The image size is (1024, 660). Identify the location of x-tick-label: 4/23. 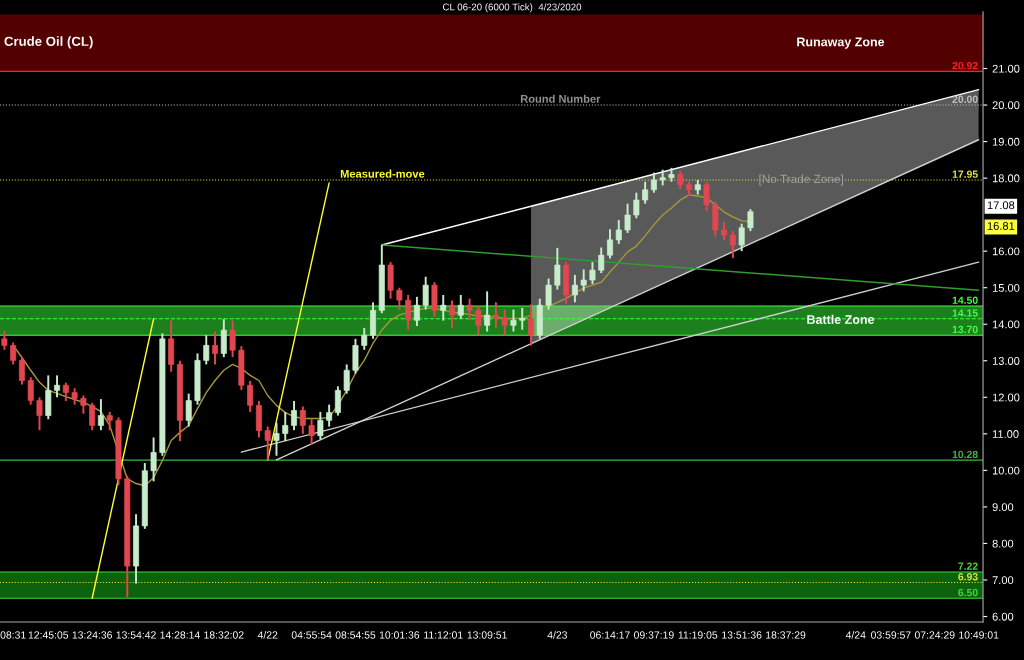
(557, 635).